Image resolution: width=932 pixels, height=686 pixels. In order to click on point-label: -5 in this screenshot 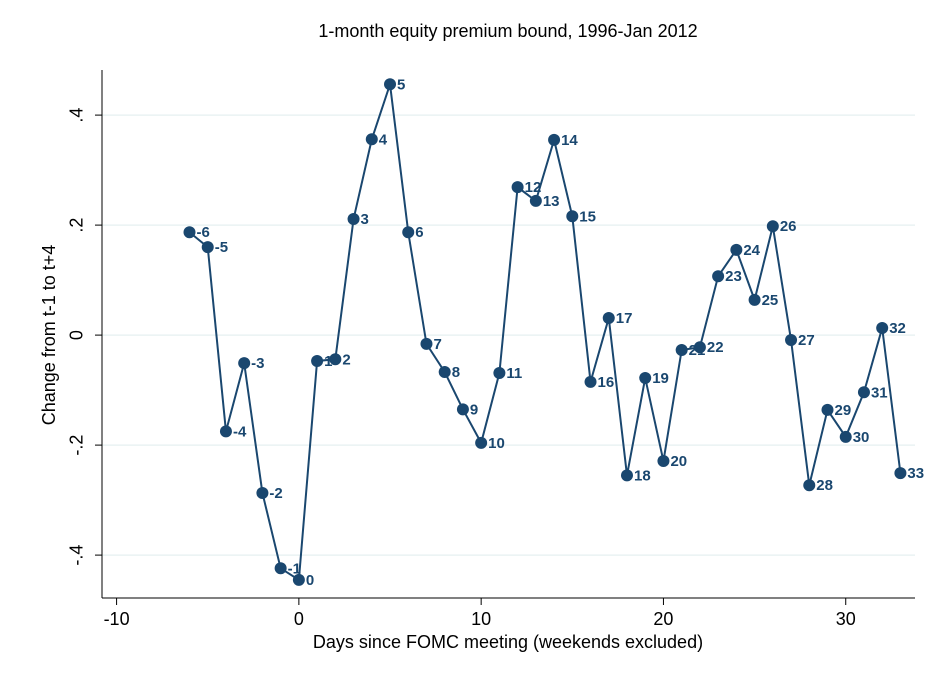, I will do `click(221, 247)`.